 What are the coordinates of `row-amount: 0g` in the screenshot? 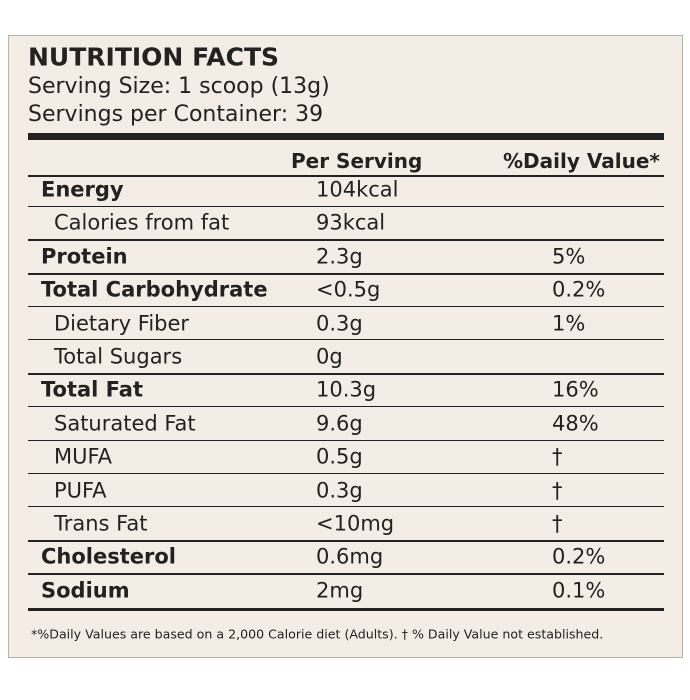 It's located at (329, 356).